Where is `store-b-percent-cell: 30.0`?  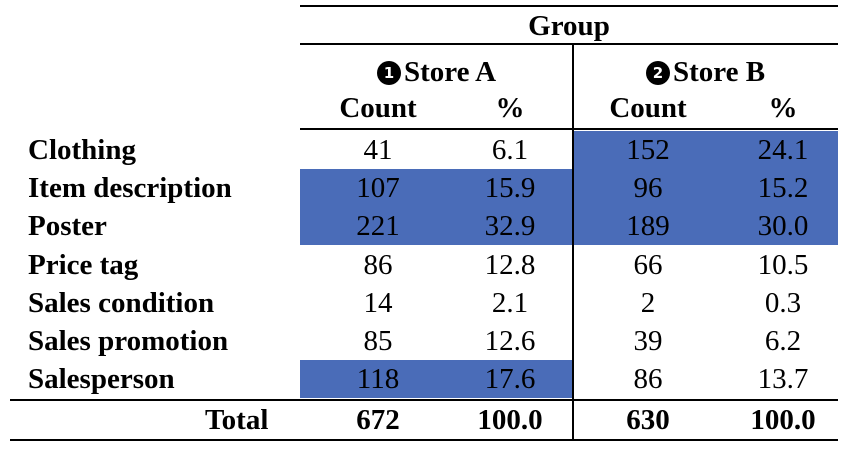
store-b-percent-cell: 30.0 is located at coordinates (783, 226).